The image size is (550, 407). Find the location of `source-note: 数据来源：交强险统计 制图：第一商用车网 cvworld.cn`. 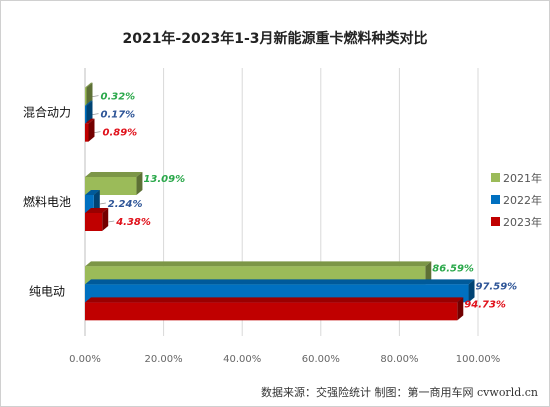

source-note: 数据来源：交强险统计 制图：第一商用车网 cvworld.cn is located at coordinates (399, 392).